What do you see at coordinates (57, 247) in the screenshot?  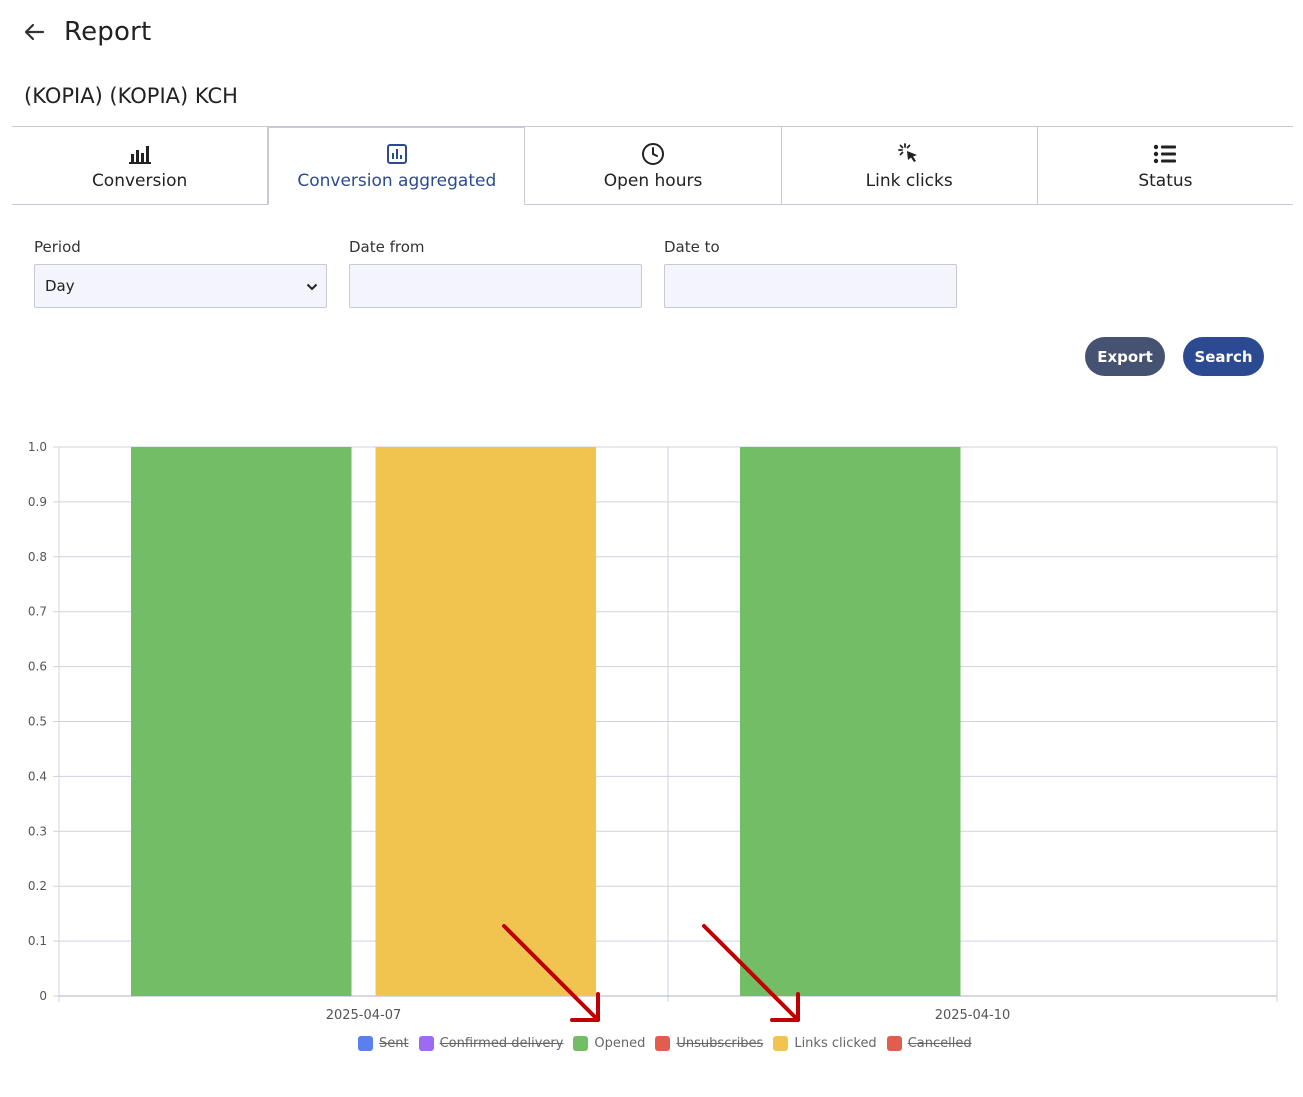 I see `period-label: Period` at bounding box center [57, 247].